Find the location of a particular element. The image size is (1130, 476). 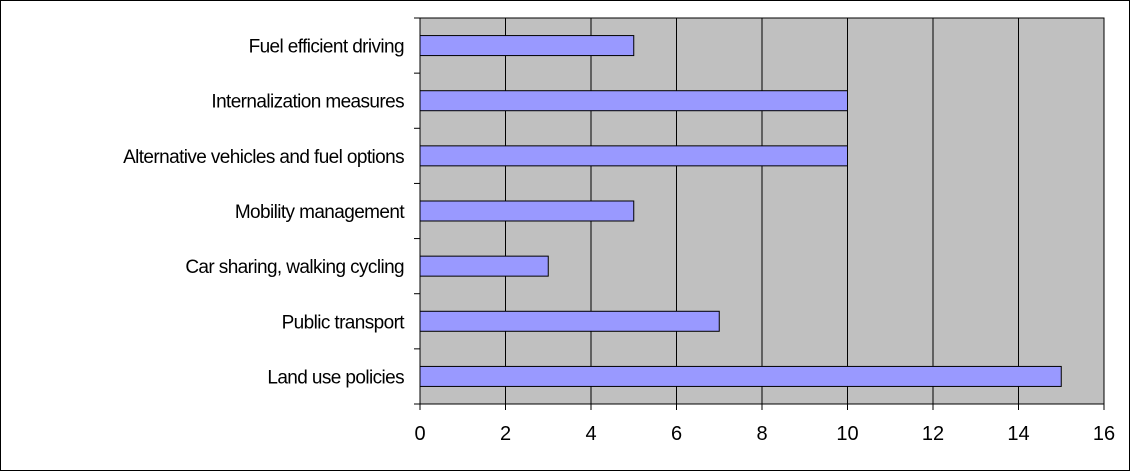

category-label: Car sharing, walking cycling is located at coordinates (294, 267).